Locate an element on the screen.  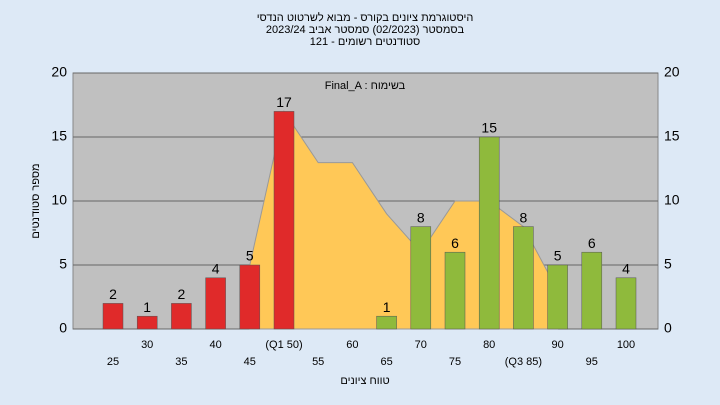
chart-subtitle: בסמסטר (02/2023) סמסטר אביב 2023/24 is located at coordinates (365, 30).